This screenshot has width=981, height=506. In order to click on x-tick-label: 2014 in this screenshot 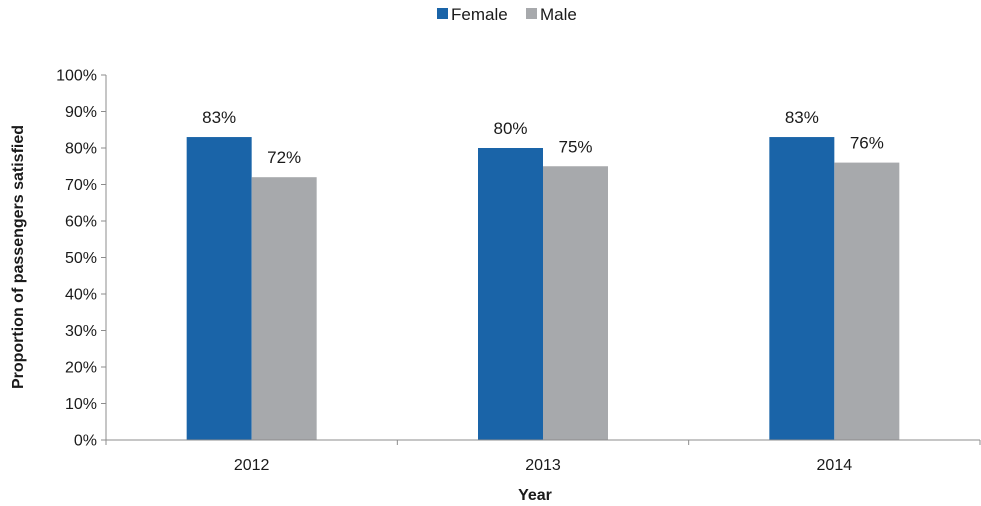, I will do `click(835, 465)`.